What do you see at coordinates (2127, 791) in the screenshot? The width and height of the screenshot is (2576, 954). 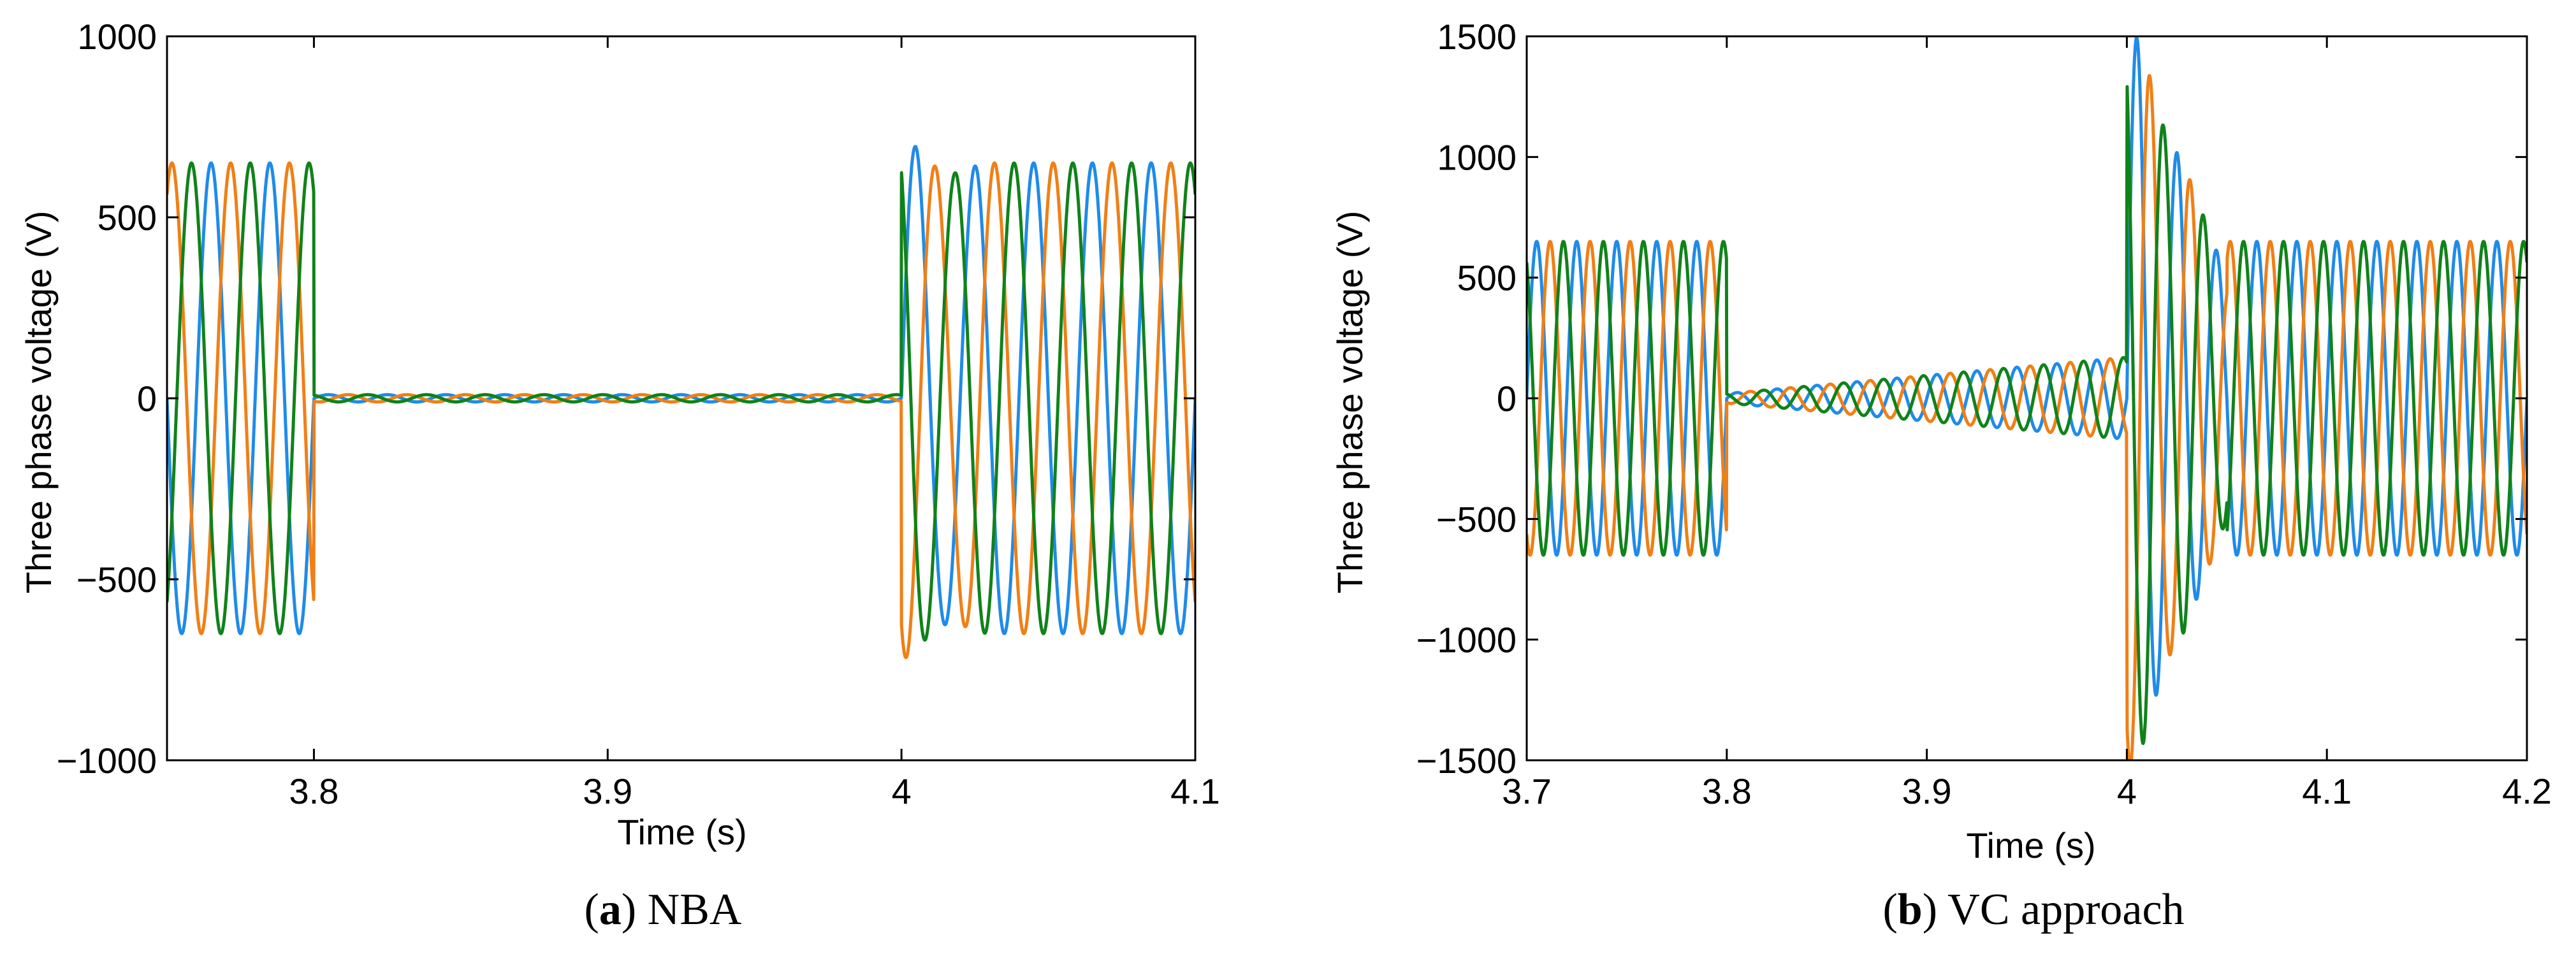 I see `panel-b-xtick-label: 4` at bounding box center [2127, 791].